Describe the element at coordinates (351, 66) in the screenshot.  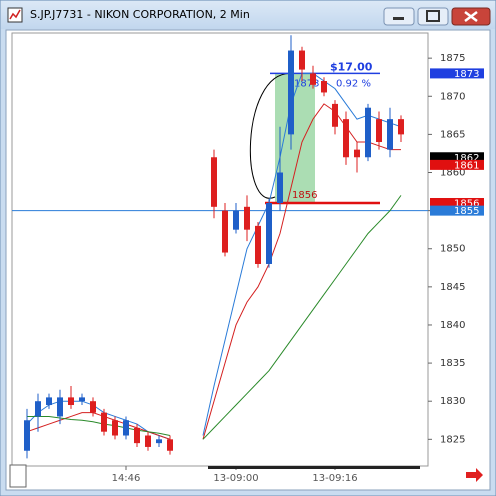
I see `annotation-amount: $17.00` at that location.